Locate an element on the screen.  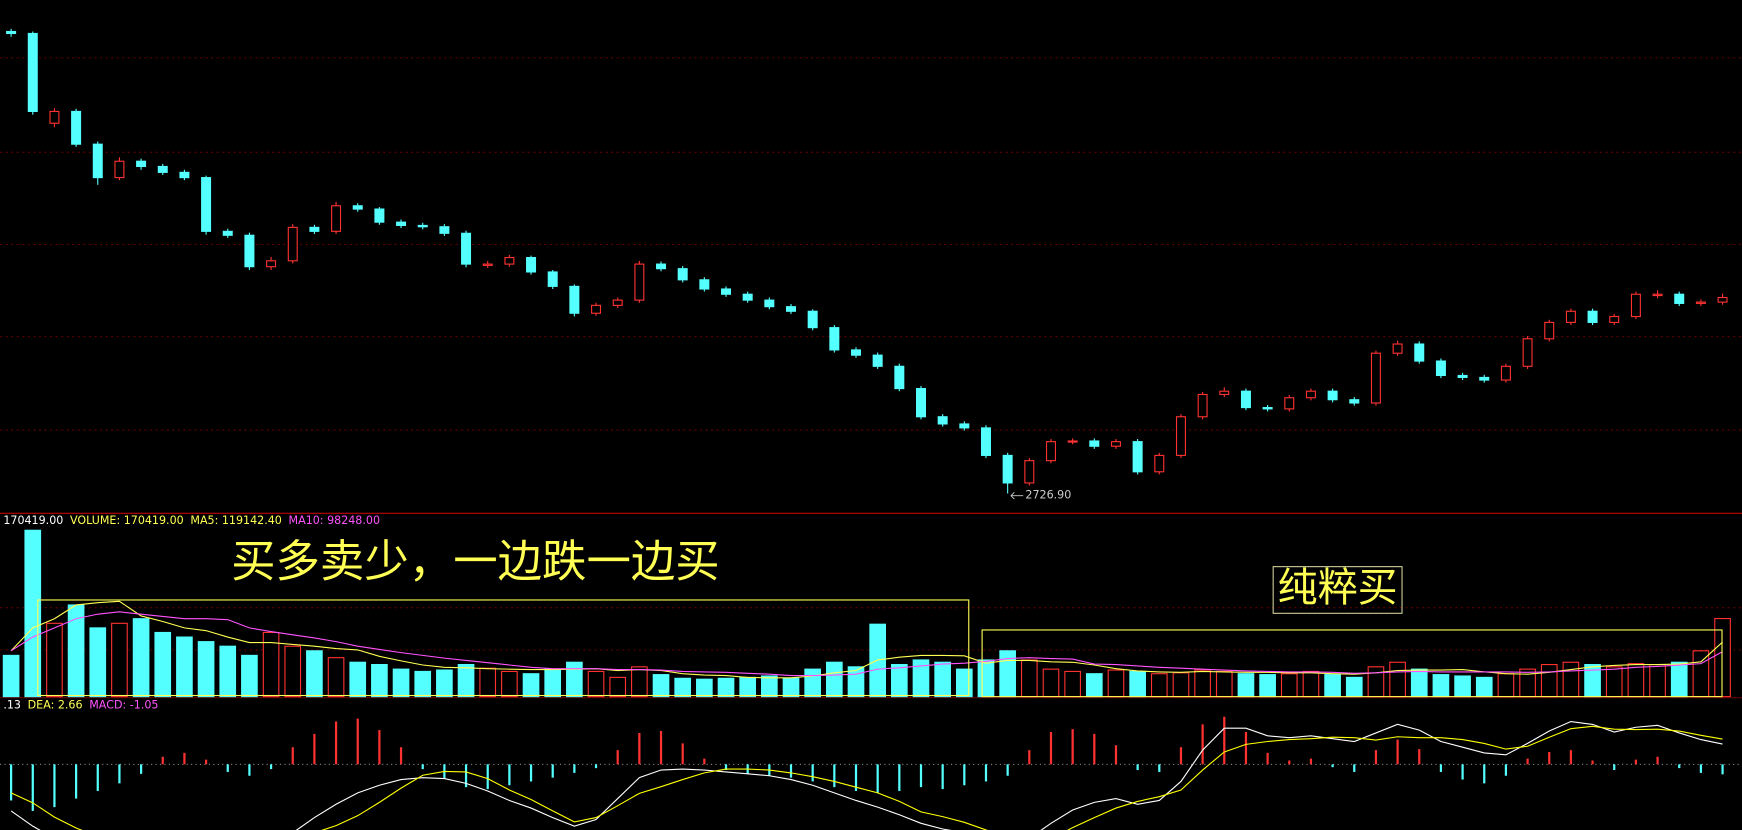
header-label: MA5: 119142.40 is located at coordinates (235, 520).